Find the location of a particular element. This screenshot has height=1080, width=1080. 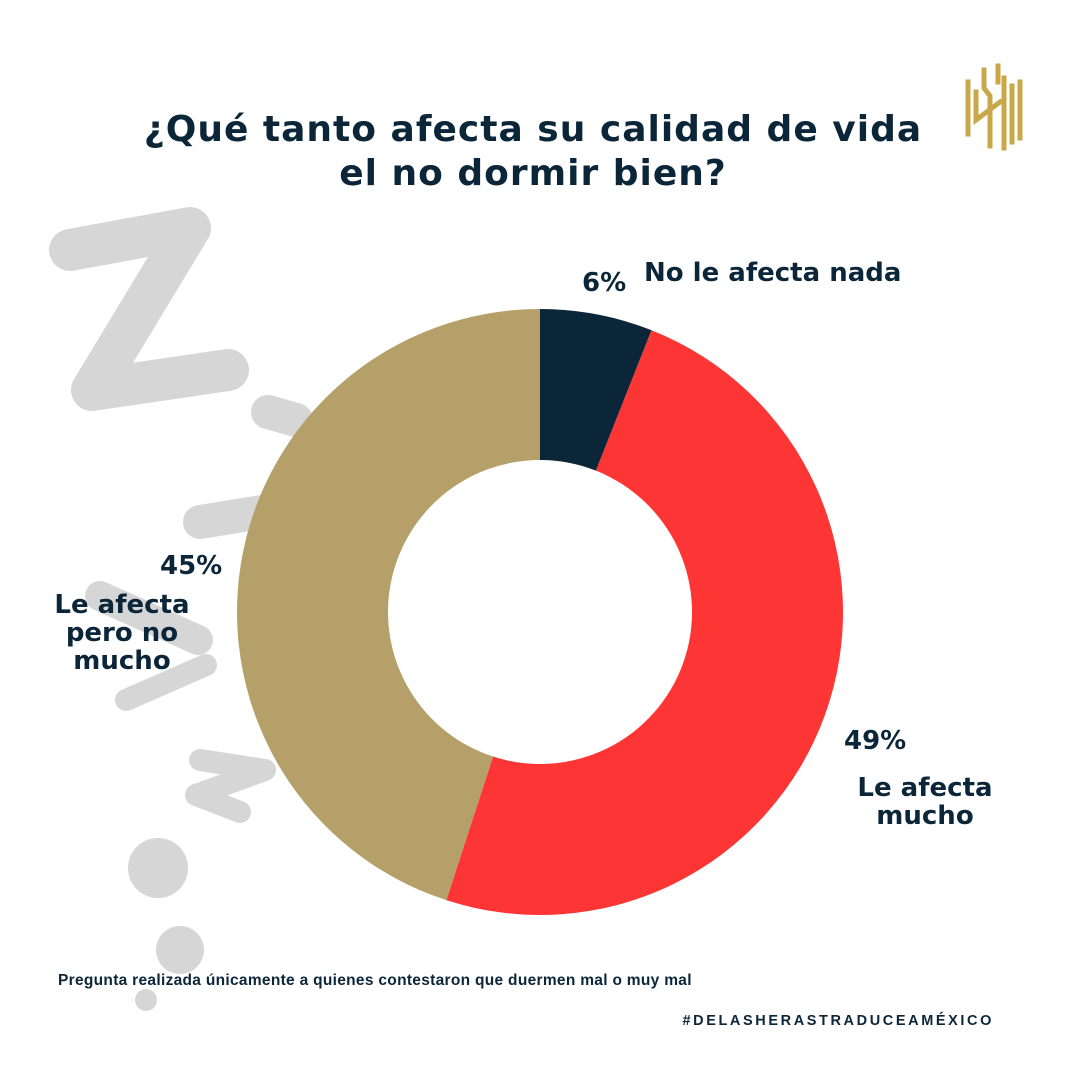

category-label-le-afecta-mucho: Le afecta mucho is located at coordinates (925, 802).